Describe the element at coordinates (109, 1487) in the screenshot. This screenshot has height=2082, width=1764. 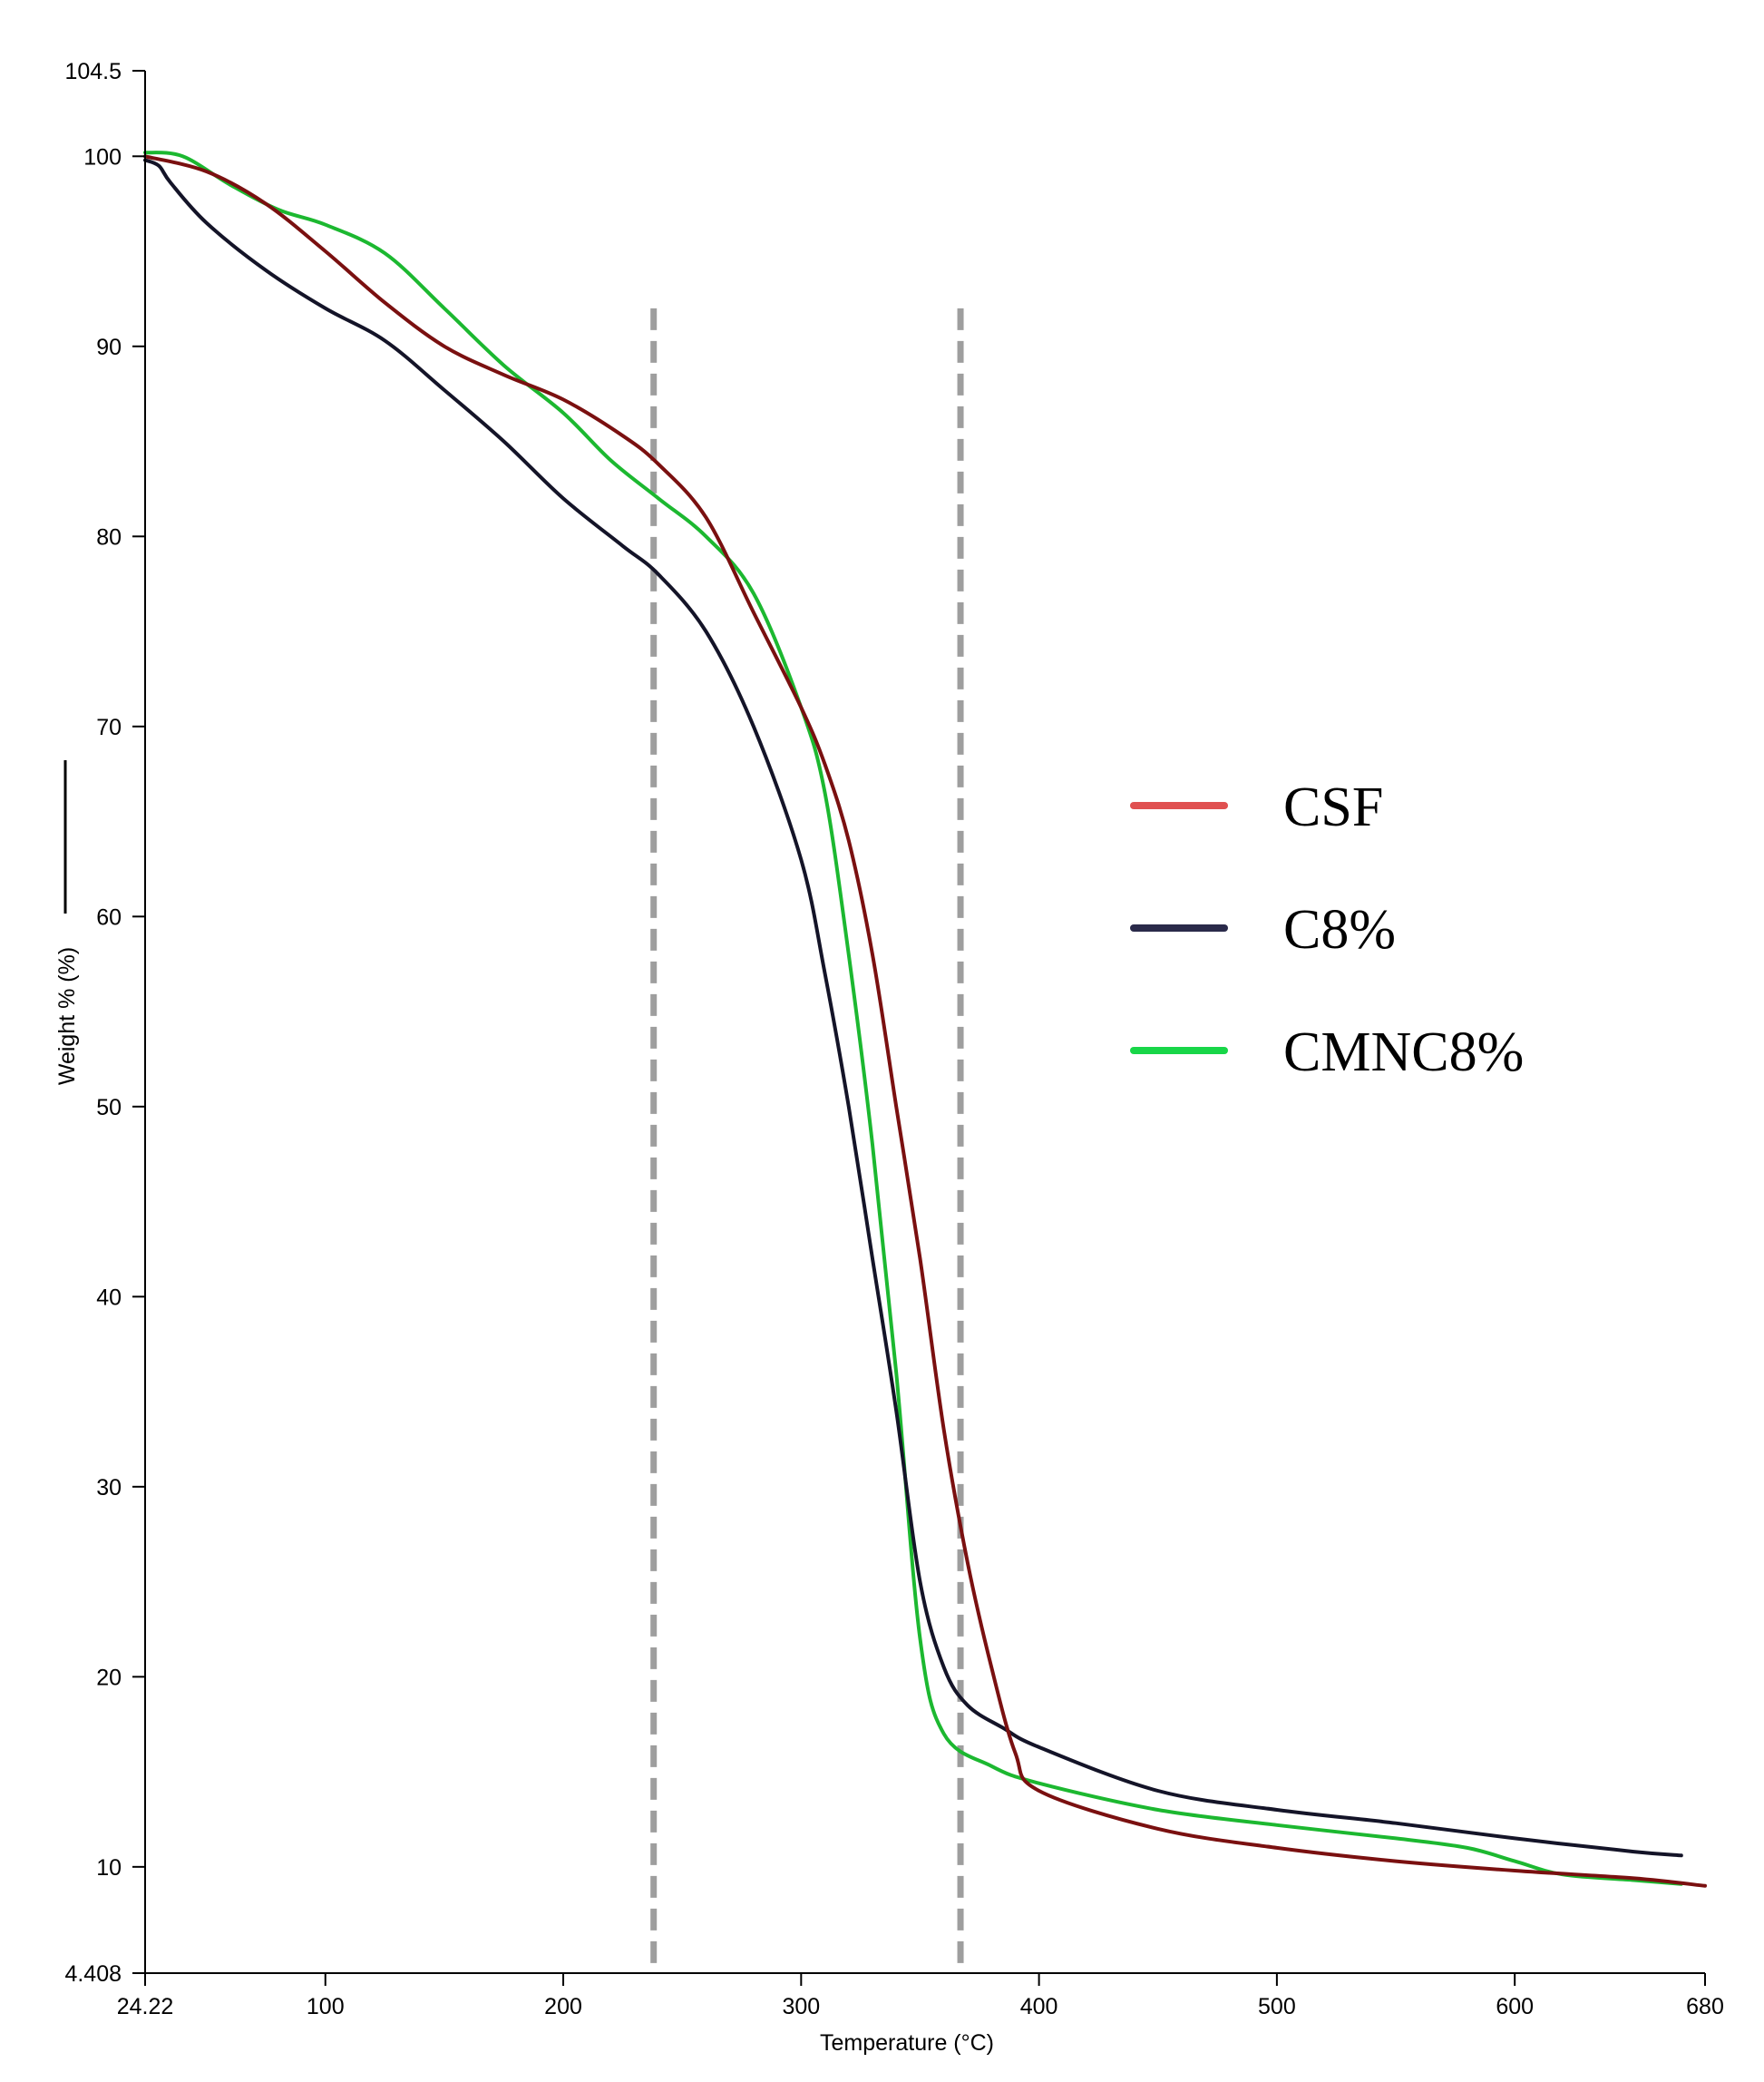
I see `y-tick-label: 30` at that location.